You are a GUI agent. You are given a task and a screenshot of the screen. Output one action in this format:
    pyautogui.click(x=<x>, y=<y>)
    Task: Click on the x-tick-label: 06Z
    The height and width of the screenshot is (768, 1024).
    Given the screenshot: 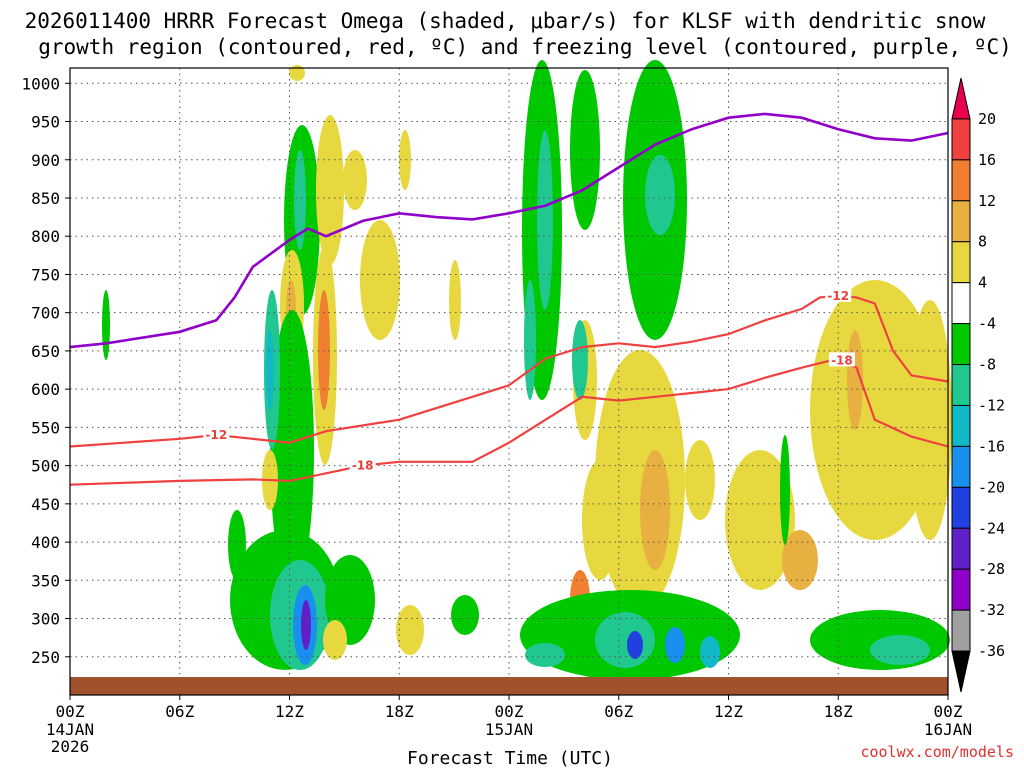 What is the action you would take?
    pyautogui.click(x=179, y=711)
    